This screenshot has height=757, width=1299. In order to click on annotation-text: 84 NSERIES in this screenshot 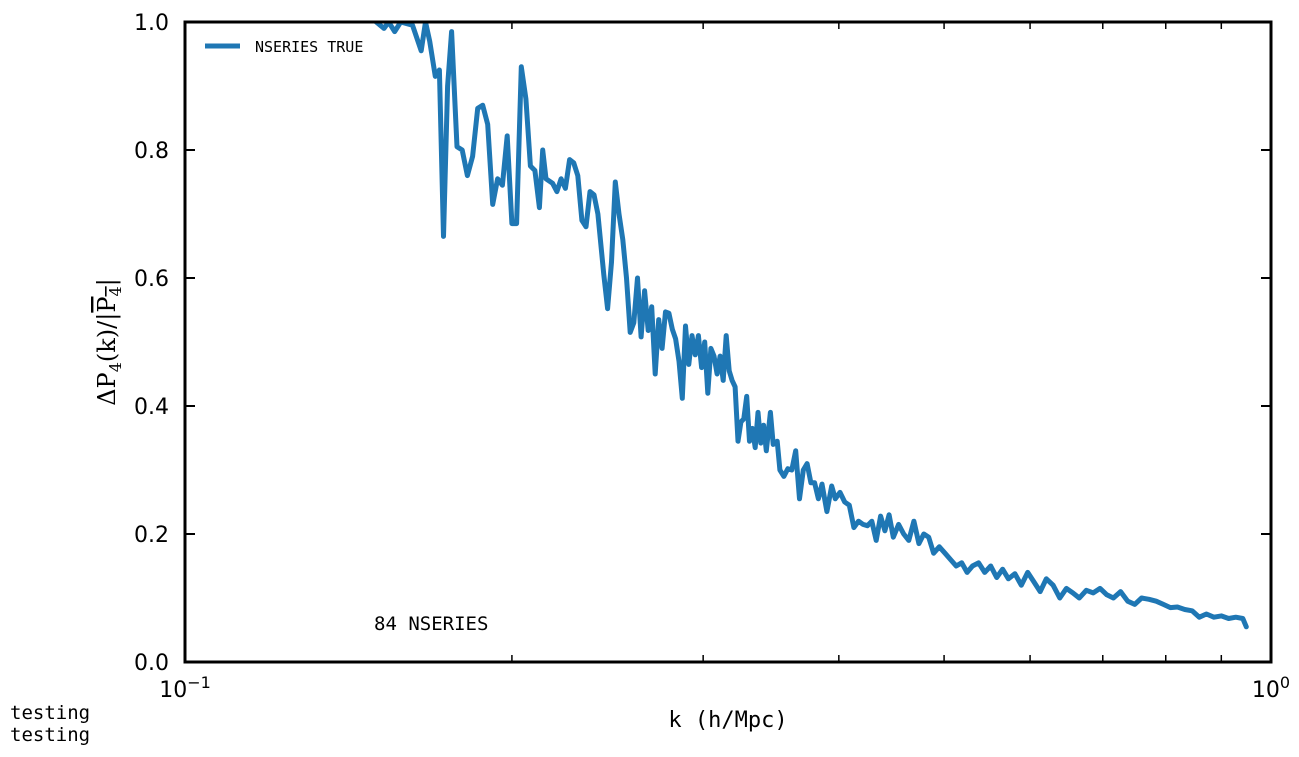, I will do `click(431, 624)`.